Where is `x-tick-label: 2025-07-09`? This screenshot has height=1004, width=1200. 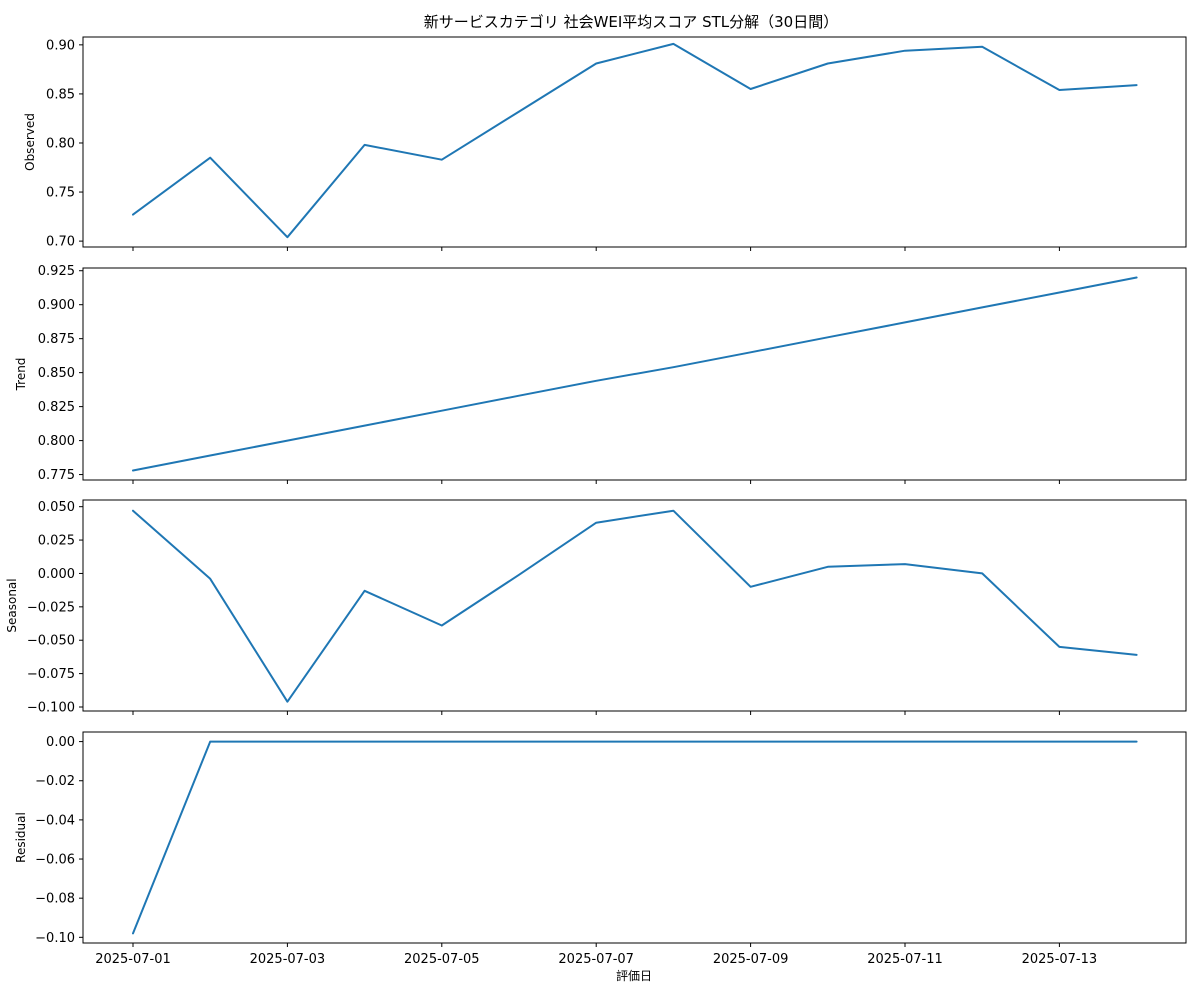
x-tick-label: 2025-07-09 is located at coordinates (751, 959).